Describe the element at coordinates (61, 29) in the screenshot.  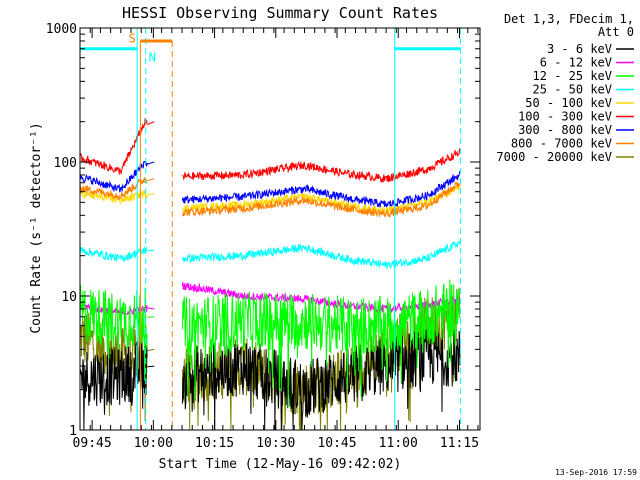
I see `y-tick-label: 1000` at that location.